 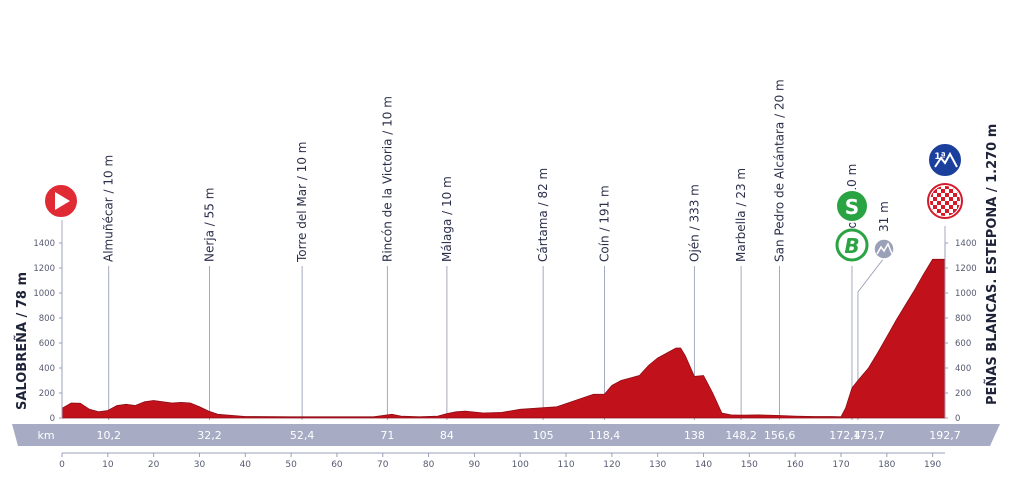 I want to click on bonus-letter: B, so click(x=851, y=246).